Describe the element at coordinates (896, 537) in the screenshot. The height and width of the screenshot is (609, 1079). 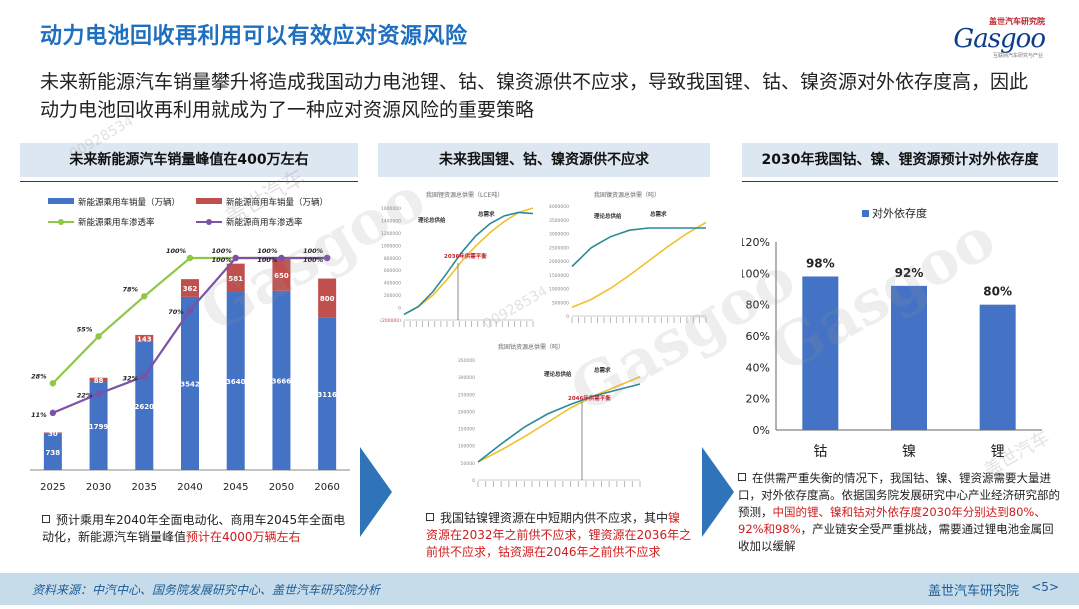
I see `note-right-text-2: ，产业链安全受严重挑战，需要通过锂电池金属回收加以缓解` at that location.